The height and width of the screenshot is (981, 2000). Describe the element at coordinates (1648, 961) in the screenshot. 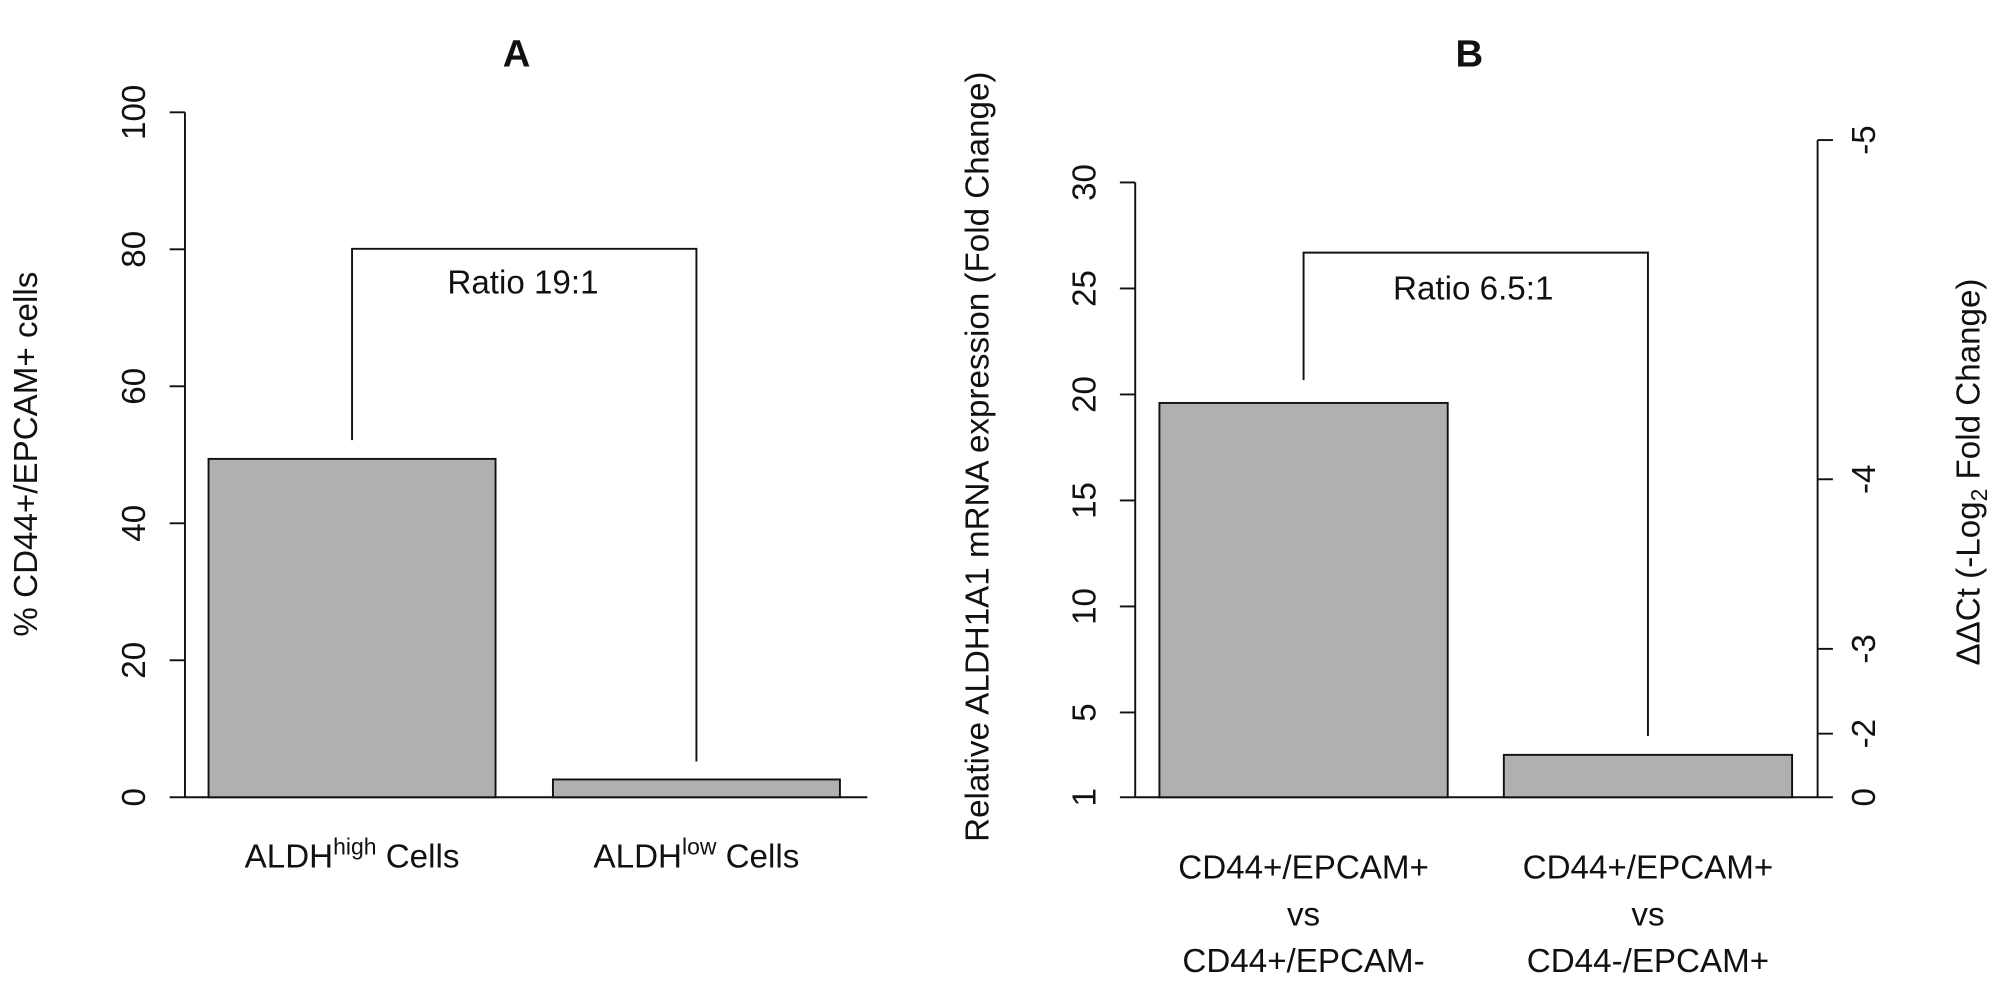

I see `x-tick-label: CD44-/EPCAM+` at that location.